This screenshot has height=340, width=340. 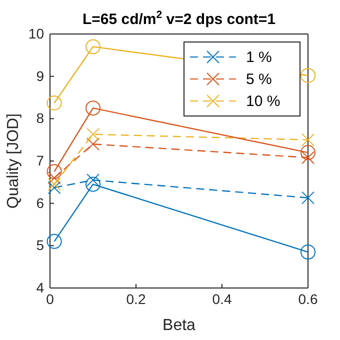 What do you see at coordinates (259, 79) in the screenshot?
I see `legend-label: 5 %` at bounding box center [259, 79].